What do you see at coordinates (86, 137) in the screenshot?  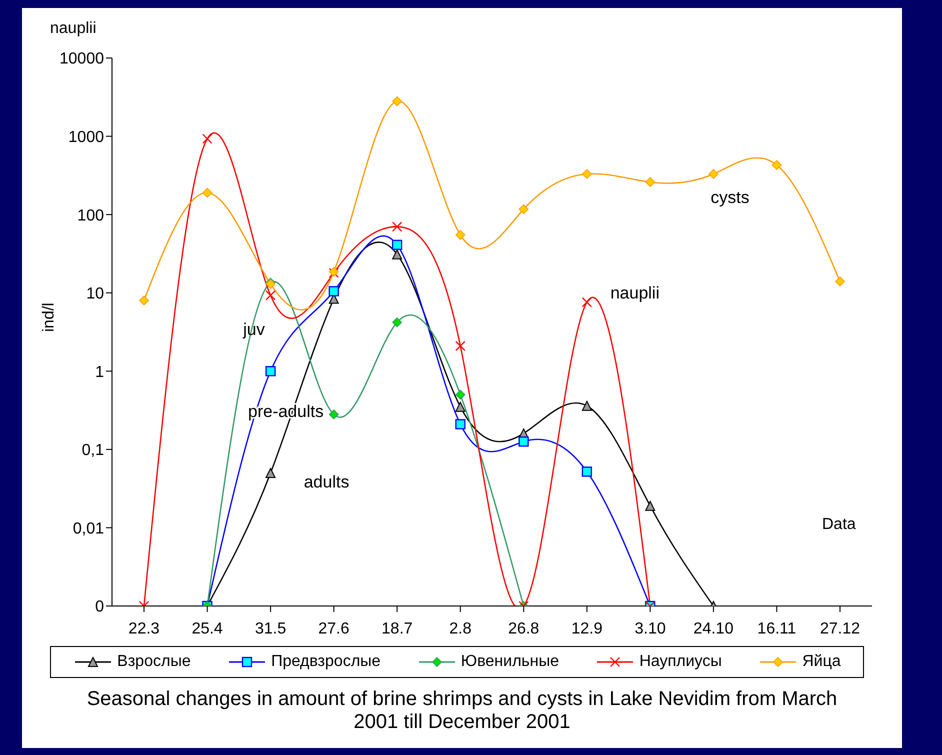 I see `y-tick-label: 1000` at bounding box center [86, 137].